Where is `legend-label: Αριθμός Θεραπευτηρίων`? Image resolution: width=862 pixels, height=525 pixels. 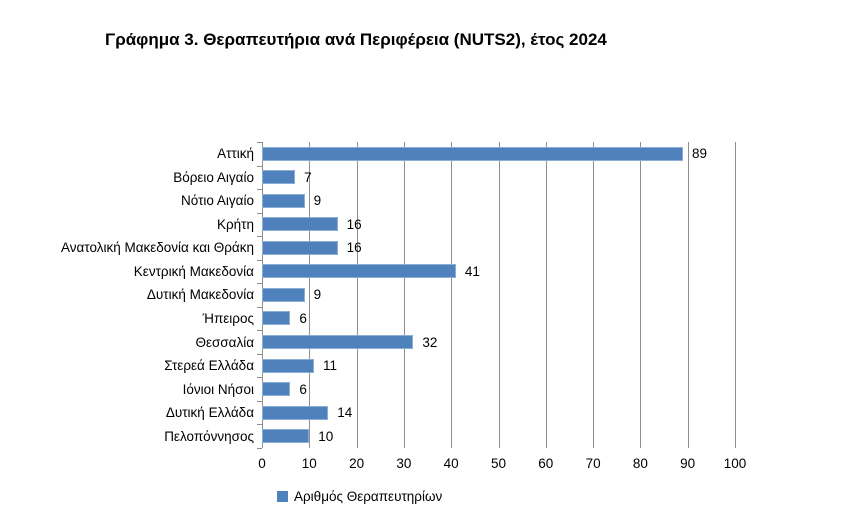
legend-label: Αριθμός Θεραπευτηρίων is located at coordinates (368, 496).